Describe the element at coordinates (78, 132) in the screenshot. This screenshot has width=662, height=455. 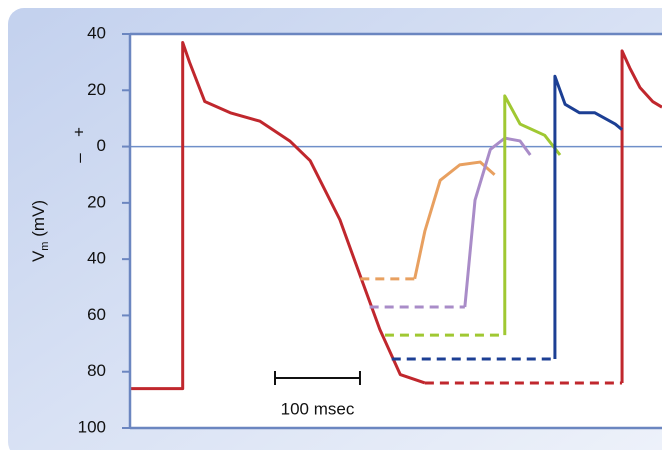
I see `plus-sign: +` at that location.